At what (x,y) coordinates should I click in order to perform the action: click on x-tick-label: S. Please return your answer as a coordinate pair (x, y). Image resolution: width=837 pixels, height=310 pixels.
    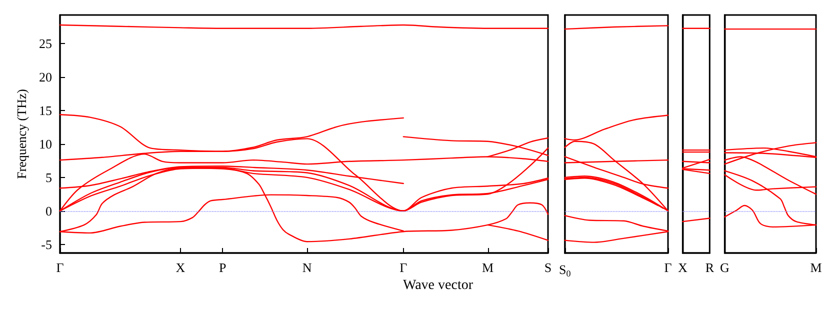
    Looking at the image, I should click on (548, 267).